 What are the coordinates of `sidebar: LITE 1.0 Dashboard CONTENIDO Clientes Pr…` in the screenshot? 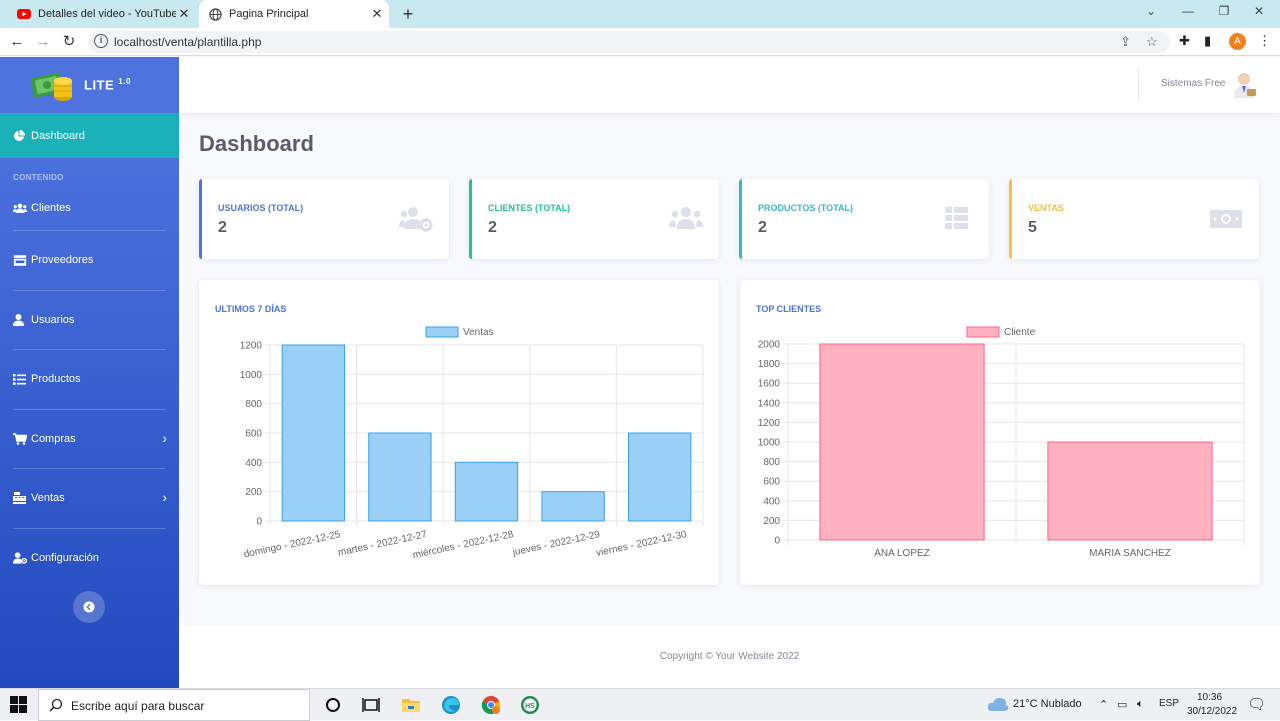 It's located at (89, 372).